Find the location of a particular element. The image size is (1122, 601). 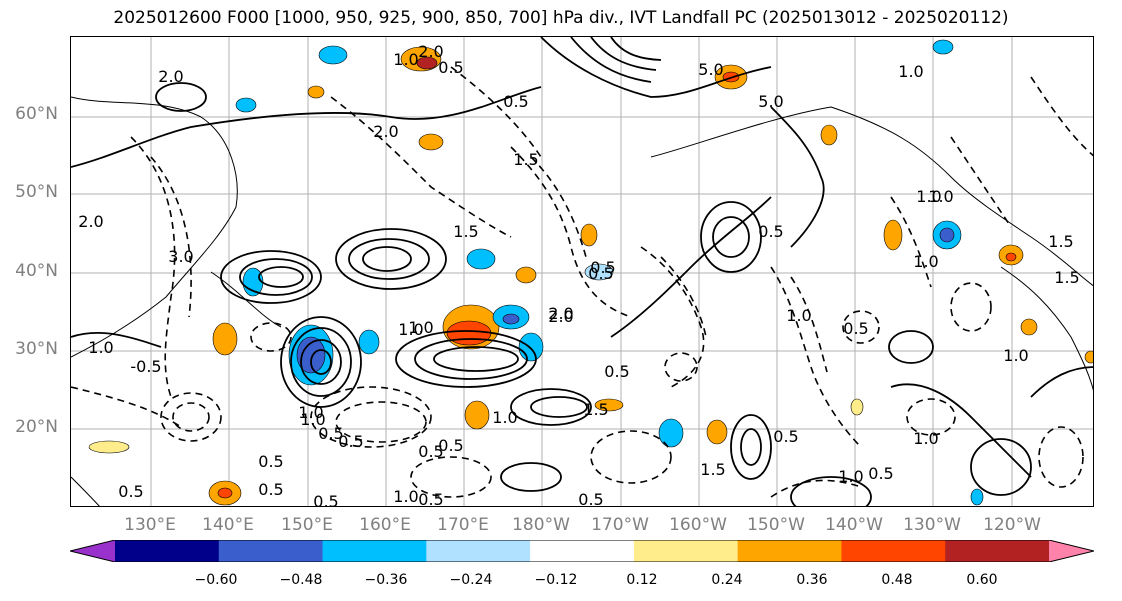

colorbar-extend-low is located at coordinates (92, 551).